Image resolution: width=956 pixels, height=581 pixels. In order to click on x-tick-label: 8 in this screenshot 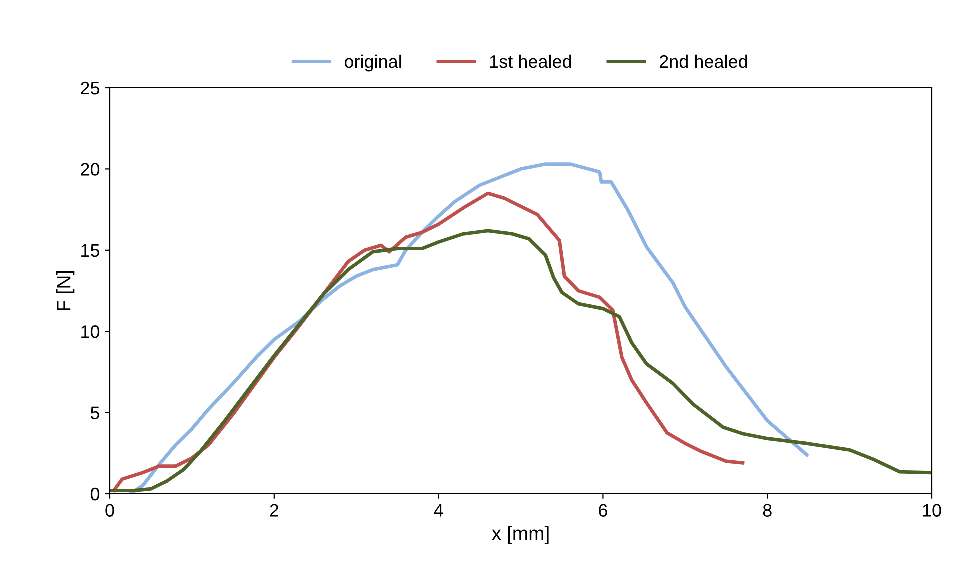, I will do `click(767, 510)`.